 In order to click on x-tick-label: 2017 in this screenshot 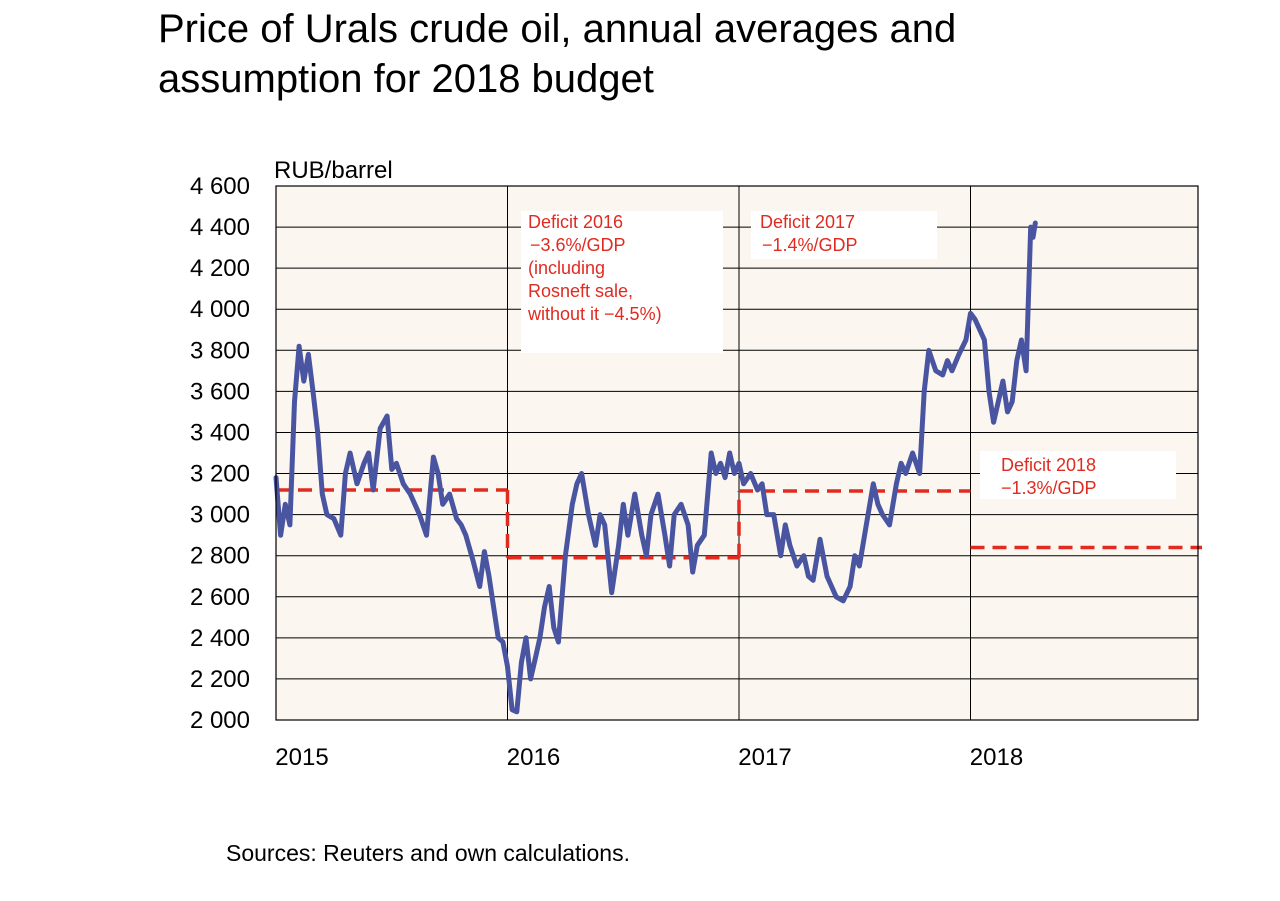, I will do `click(764, 757)`.